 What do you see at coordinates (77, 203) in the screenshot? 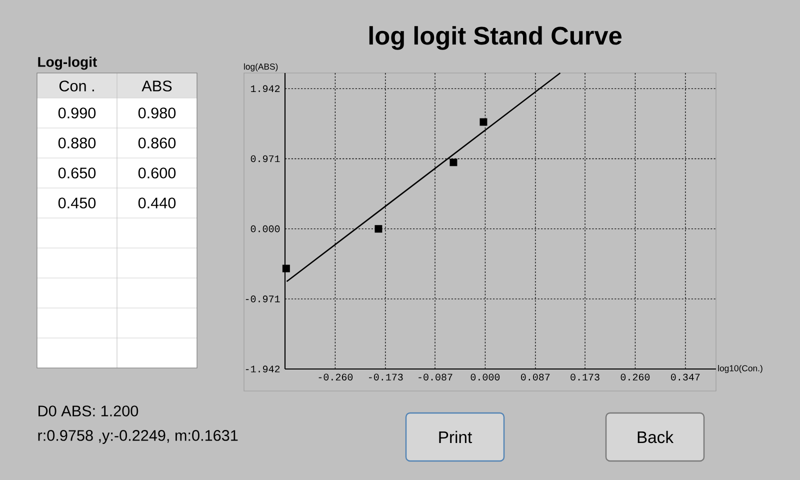
I see `text: 0.450` at bounding box center [77, 203].